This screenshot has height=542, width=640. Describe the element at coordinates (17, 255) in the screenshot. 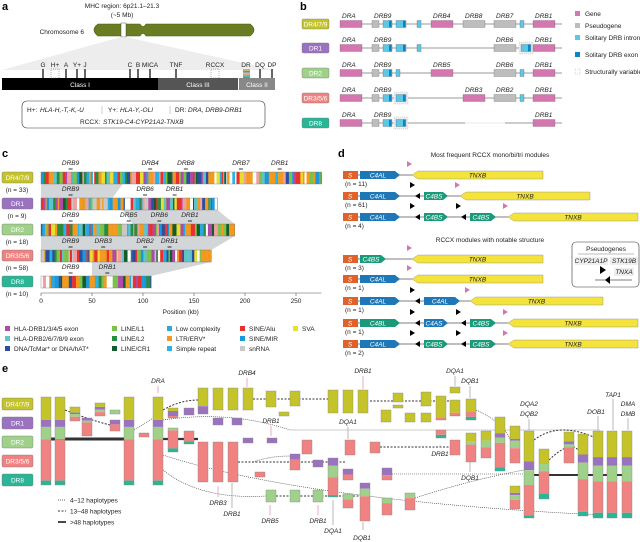

I see `c-haplotype-badge` at that location.